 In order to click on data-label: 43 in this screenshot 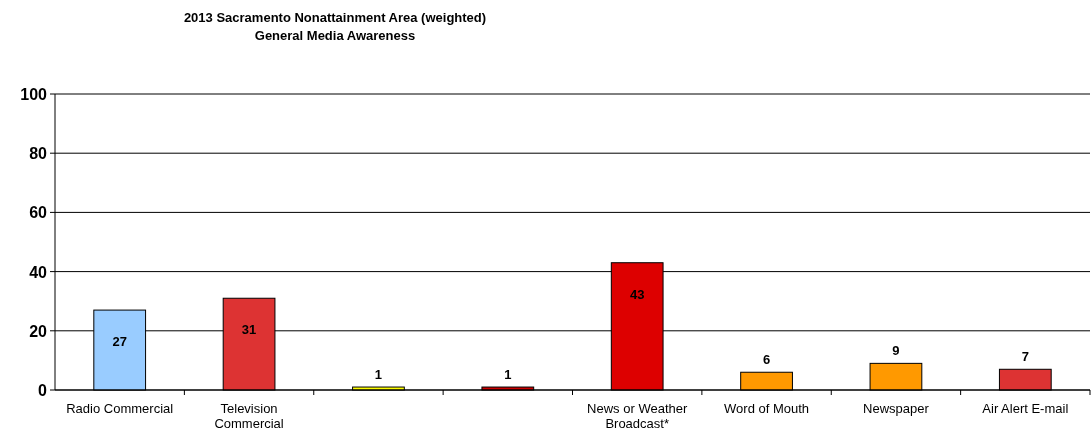, I will do `click(637, 294)`.